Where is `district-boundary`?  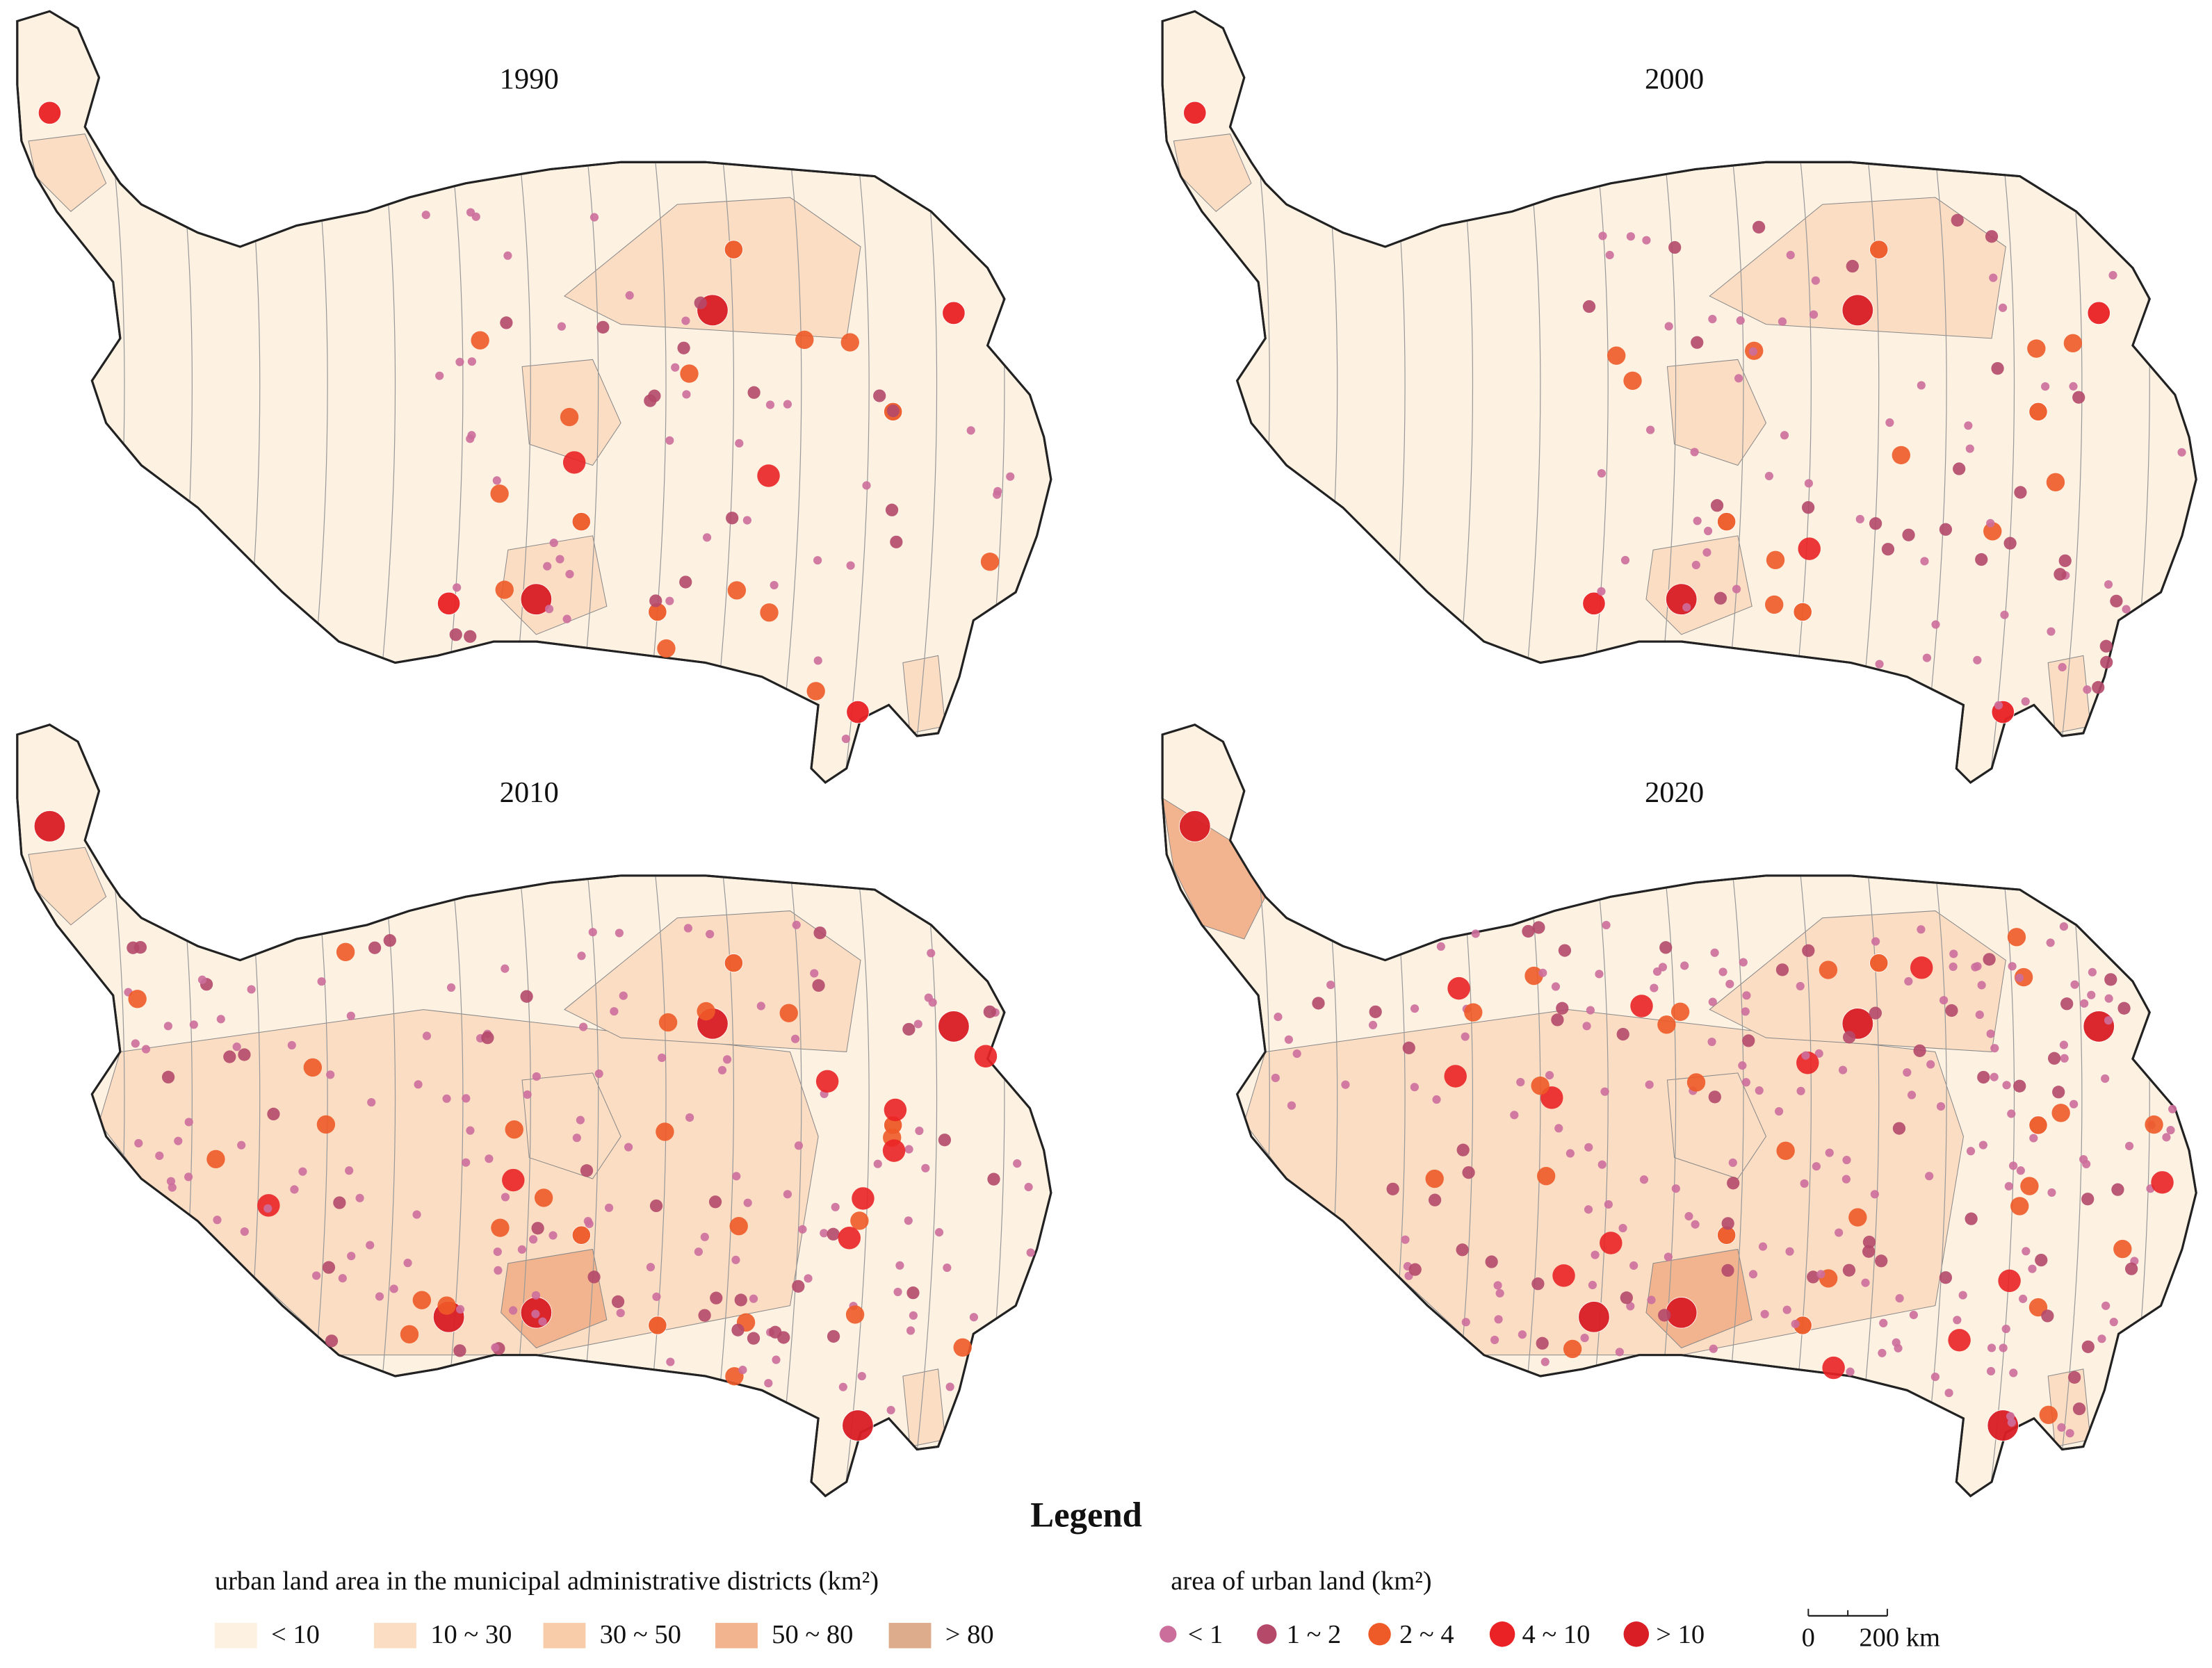
district-boundary is located at coordinates (2001, 1182).